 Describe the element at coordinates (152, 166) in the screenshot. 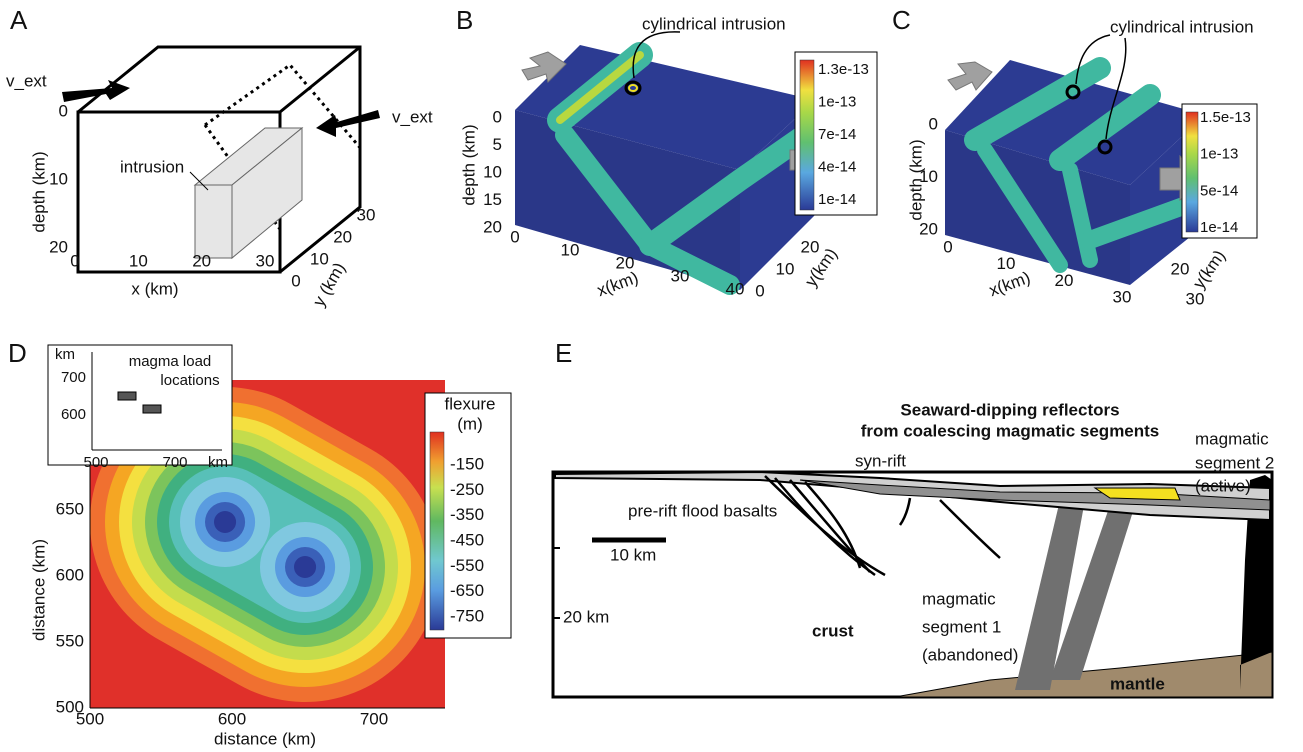

I see `label: intrusion` at that location.